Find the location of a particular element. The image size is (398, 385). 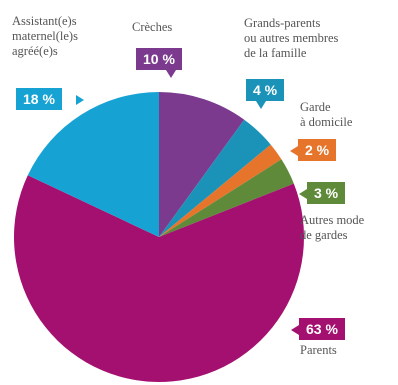

label-garde-domicile: Garde à domicile is located at coordinates (326, 114).